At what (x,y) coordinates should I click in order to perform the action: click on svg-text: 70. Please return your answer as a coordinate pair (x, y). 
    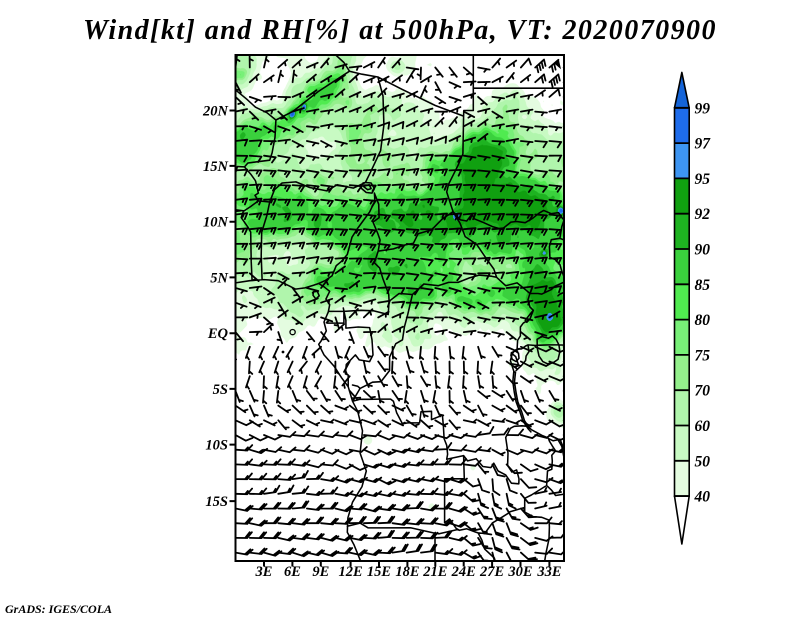
    Looking at the image, I should click on (703, 391).